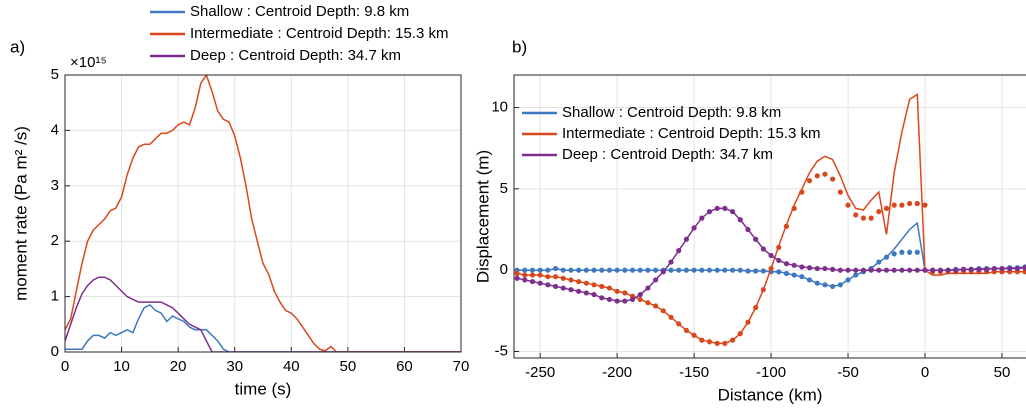 This screenshot has height=414, width=1026. What do you see at coordinates (55, 185) in the screenshot?
I see `y-tick-label: 3` at bounding box center [55, 185].